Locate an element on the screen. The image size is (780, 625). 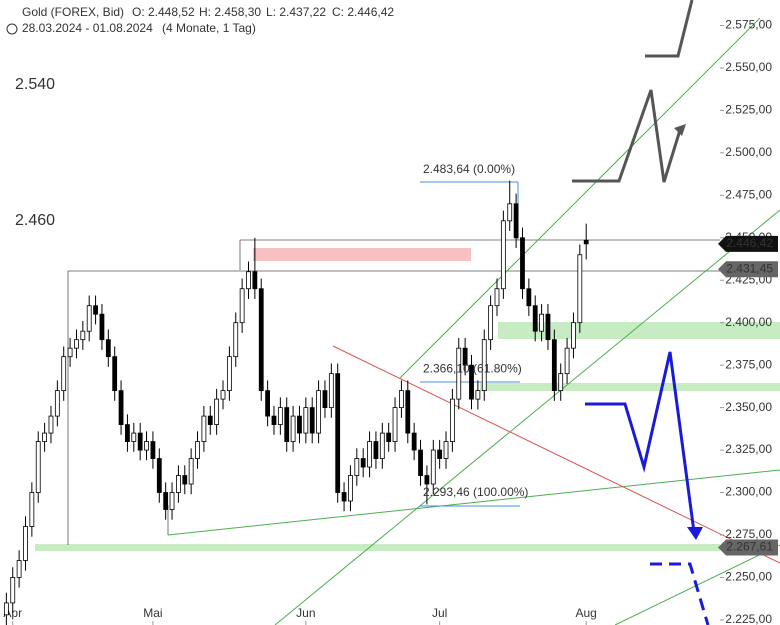
symbol: Gold (FOREX, Bid) is located at coordinates (73, 12).